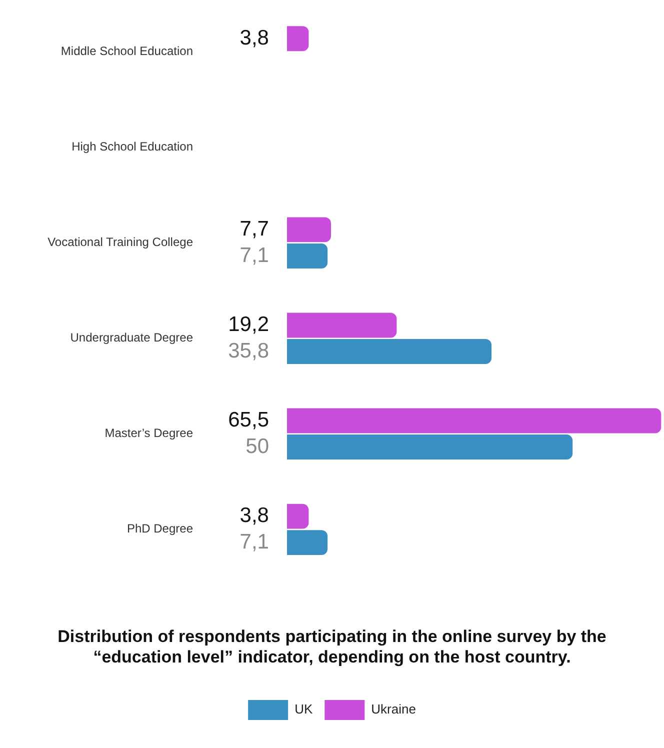 This screenshot has width=664, height=748. Describe the element at coordinates (132, 147) in the screenshot. I see `y-tick-label: High School Education` at that location.